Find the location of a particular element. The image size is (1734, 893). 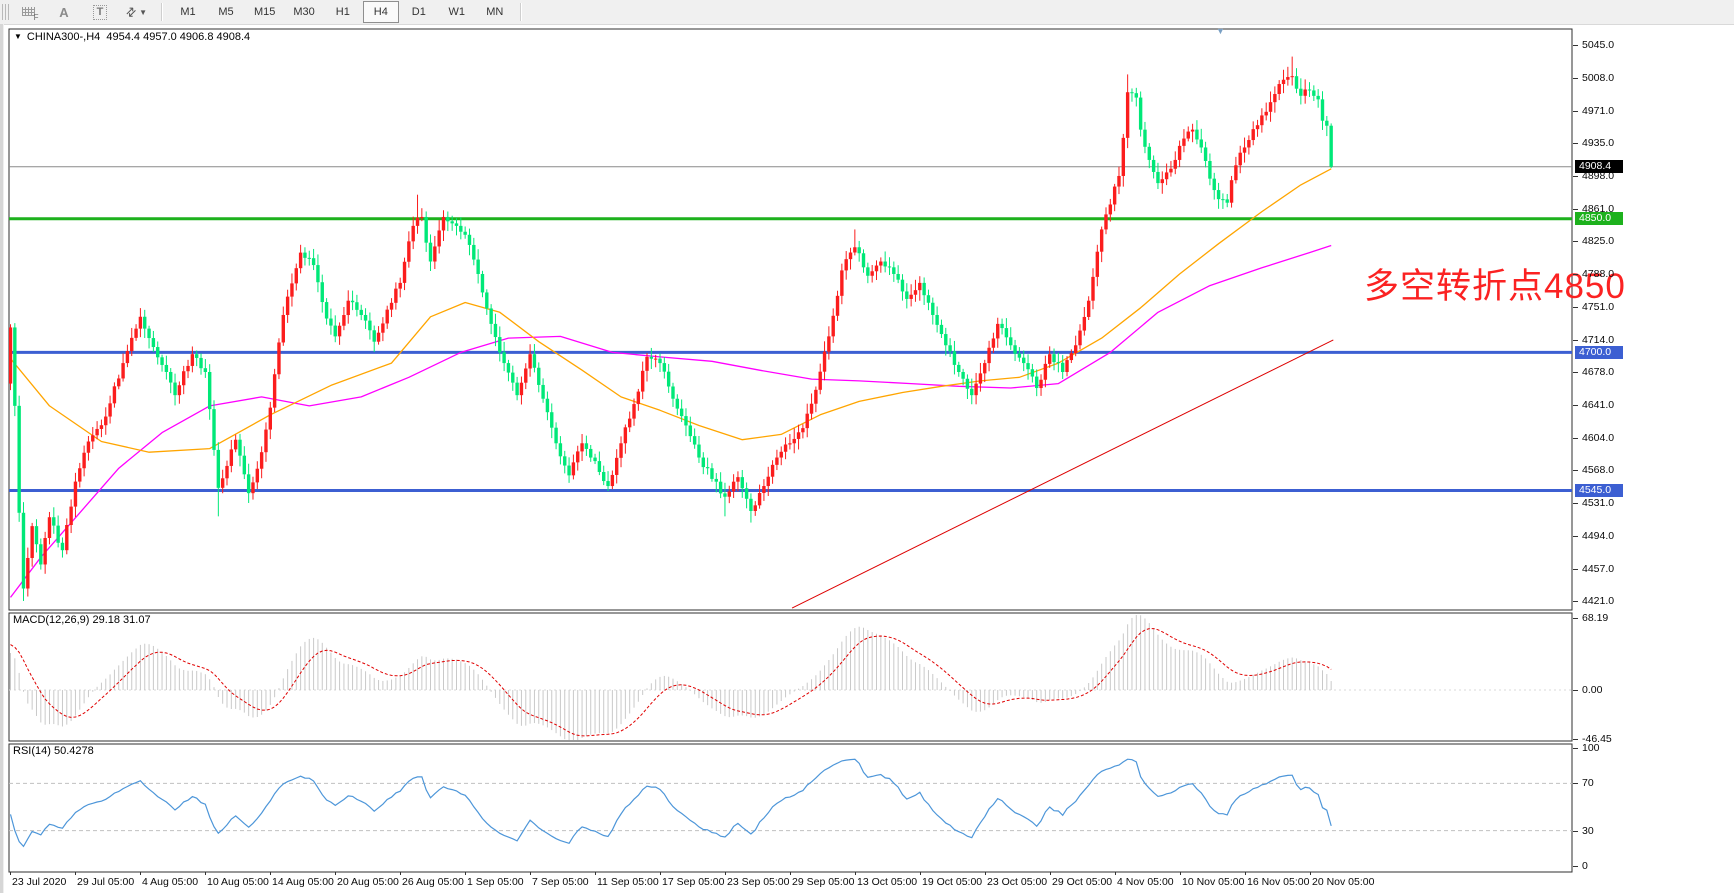

current-price-badge: 4908.4 is located at coordinates (1599, 166).